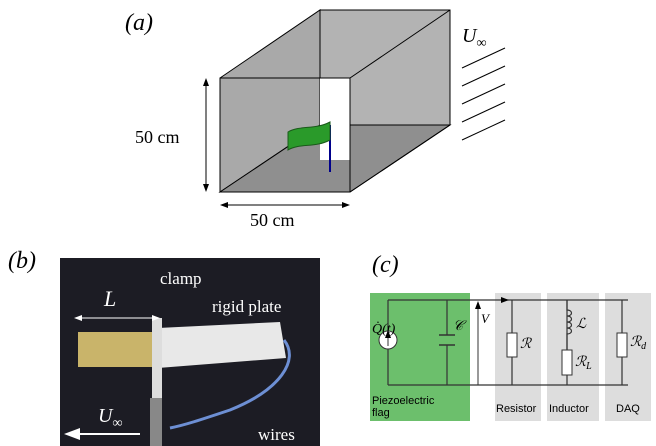 This screenshot has height=446, width=656. Describe the element at coordinates (583, 363) in the screenshot. I see `inductor-resistance-label: ℛL` at that location.